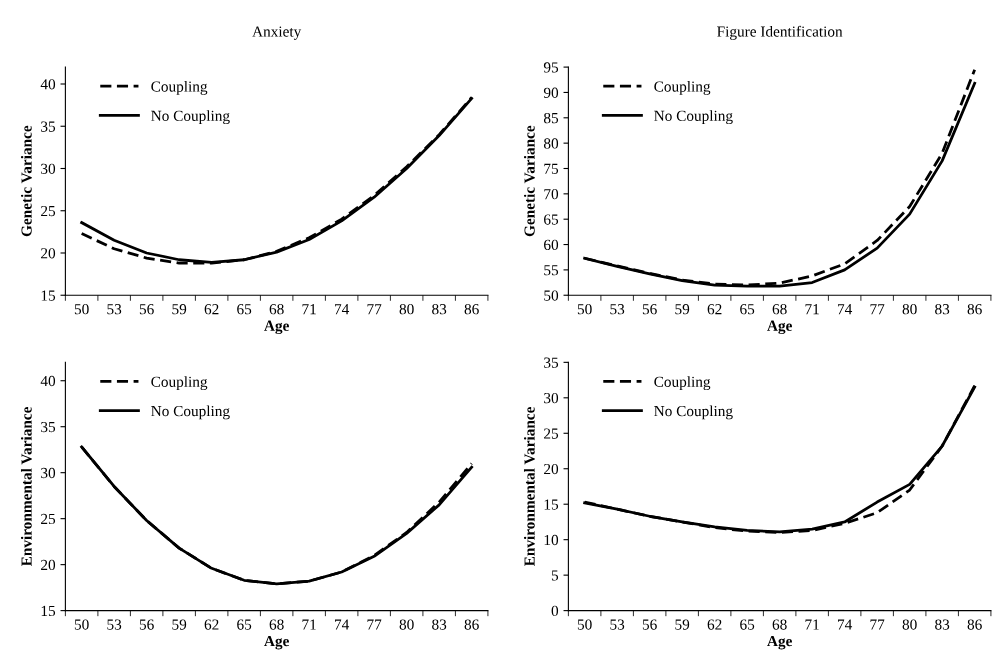 Image resolution: width=1006 pixels, height=671 pixels. Describe the element at coordinates (780, 32) in the screenshot. I see `chart-title: Figure Identification` at that location.